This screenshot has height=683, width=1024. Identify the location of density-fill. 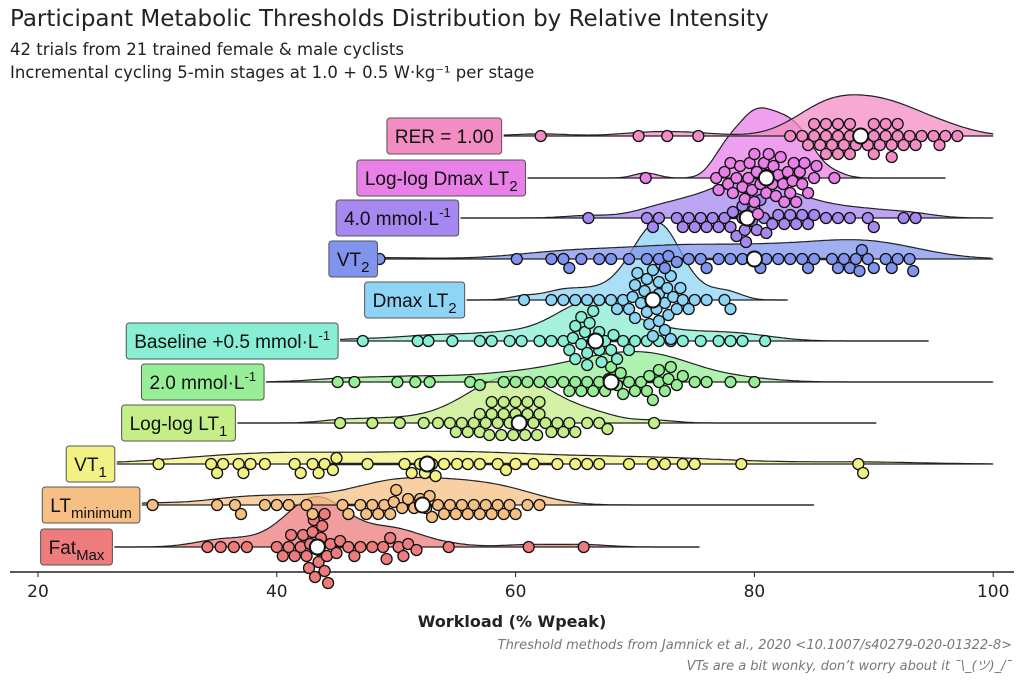
(407, 521).